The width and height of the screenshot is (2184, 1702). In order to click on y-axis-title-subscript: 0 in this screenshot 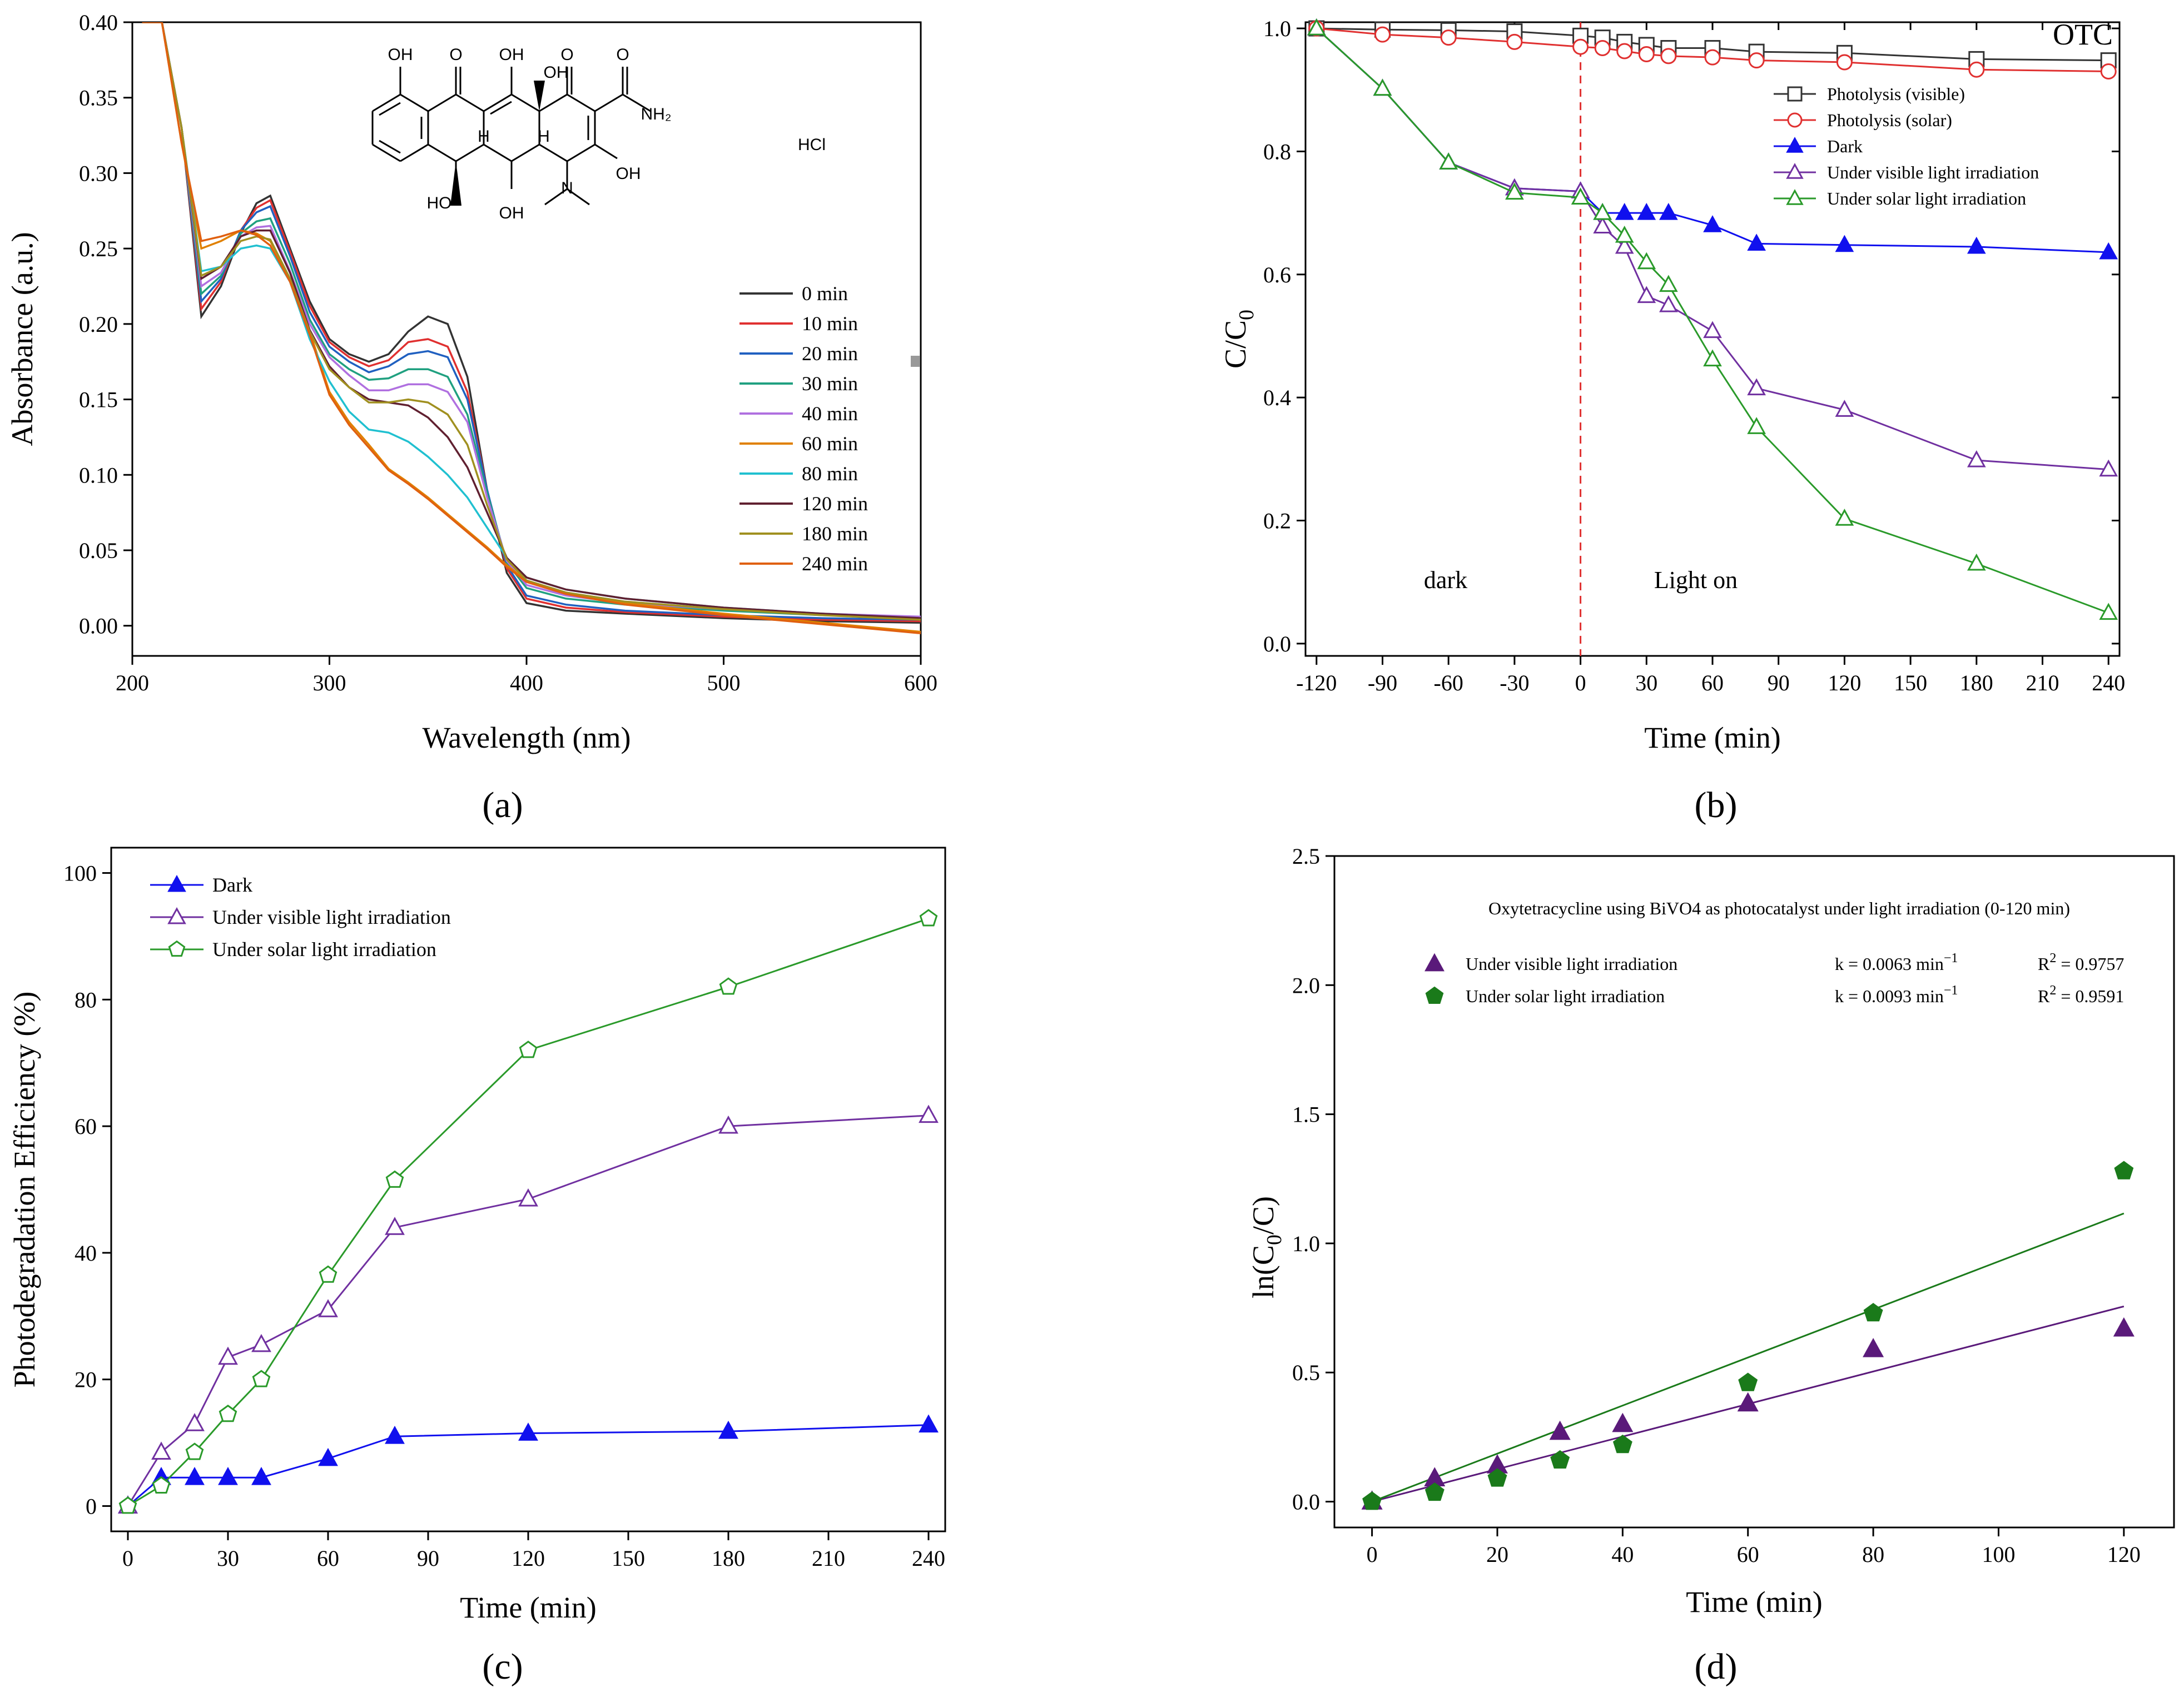, I will do `click(1246, 315)`.